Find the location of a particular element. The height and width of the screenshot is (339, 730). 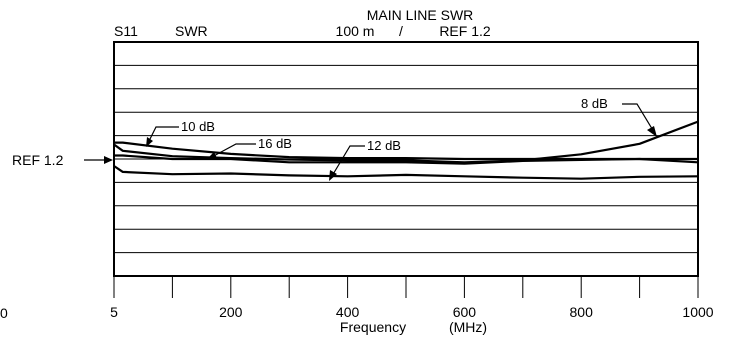

x-tick-label: 400 is located at coordinates (348, 312).